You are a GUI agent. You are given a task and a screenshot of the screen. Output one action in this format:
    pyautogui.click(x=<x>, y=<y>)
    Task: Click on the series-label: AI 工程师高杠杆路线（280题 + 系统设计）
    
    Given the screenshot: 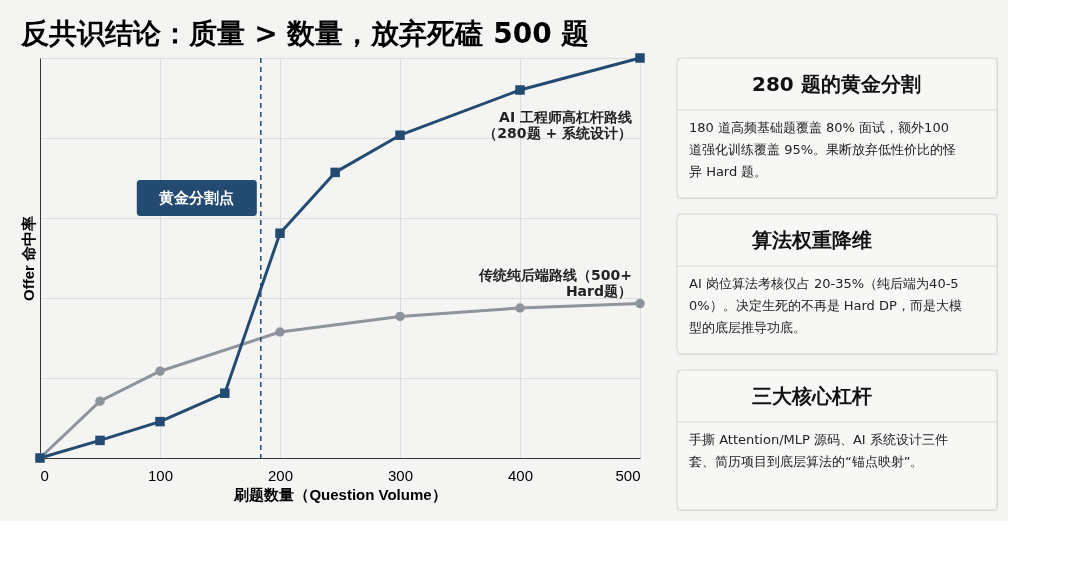 What is the action you would take?
    pyautogui.click(x=557, y=125)
    